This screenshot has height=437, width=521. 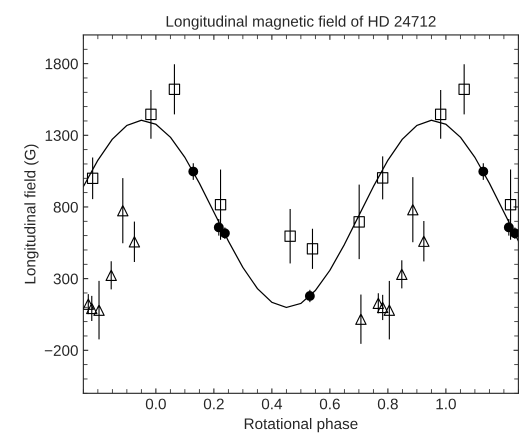 I want to click on y-tick-label: 1300, so click(x=62, y=135).